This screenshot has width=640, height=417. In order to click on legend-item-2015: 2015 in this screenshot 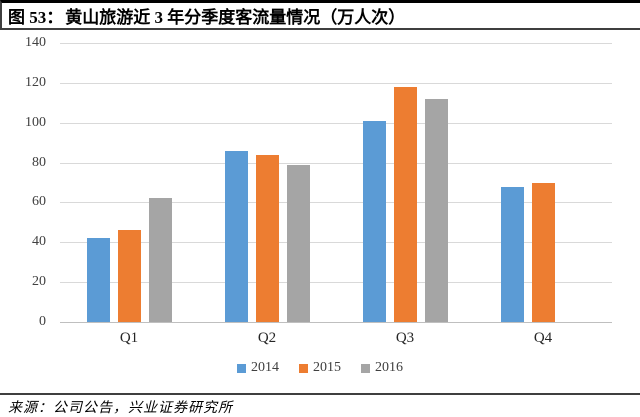, I will do `click(320, 368)`.